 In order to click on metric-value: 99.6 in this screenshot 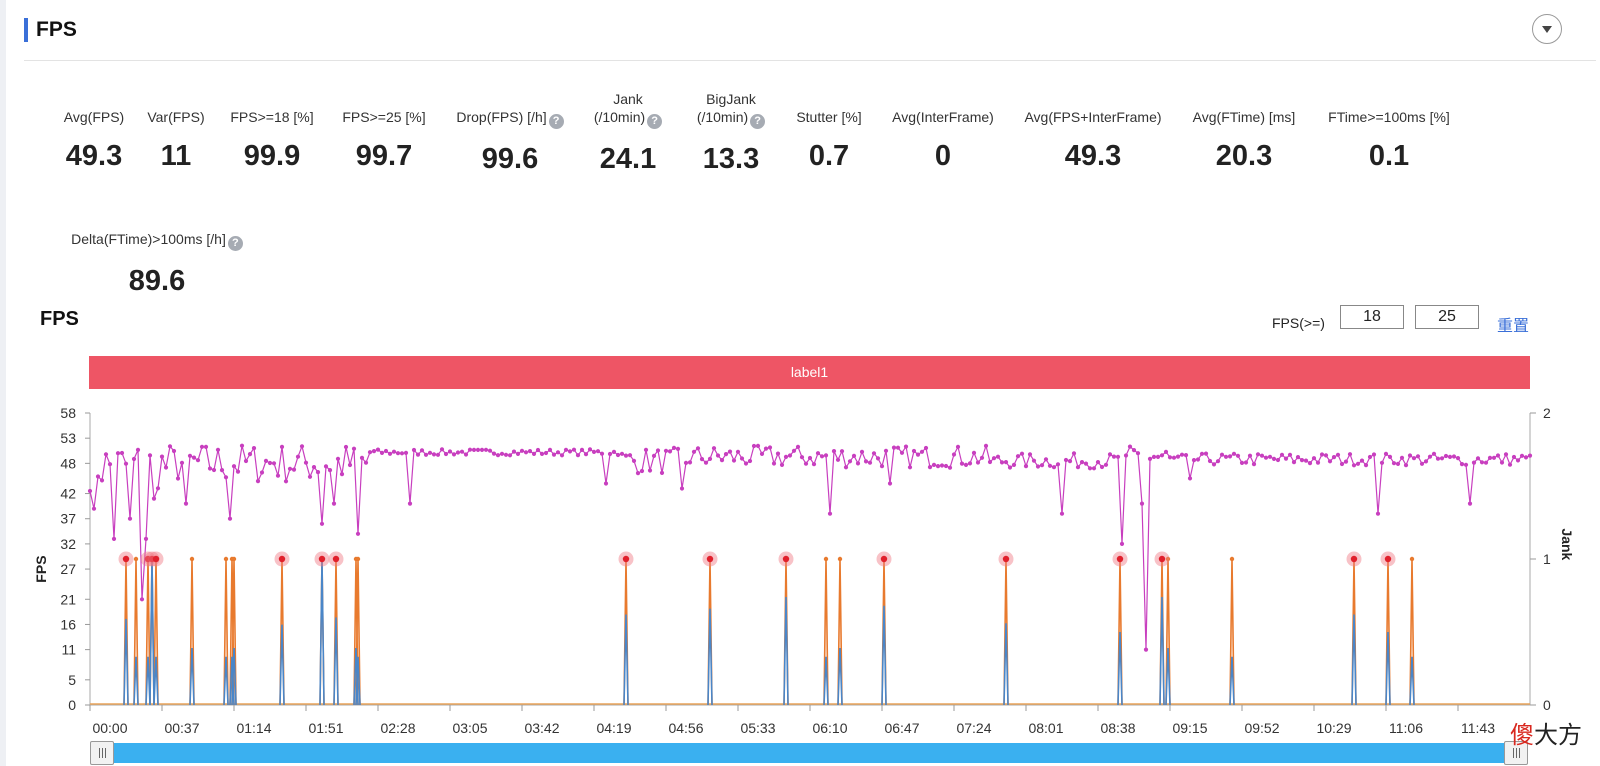, I will do `click(510, 159)`.